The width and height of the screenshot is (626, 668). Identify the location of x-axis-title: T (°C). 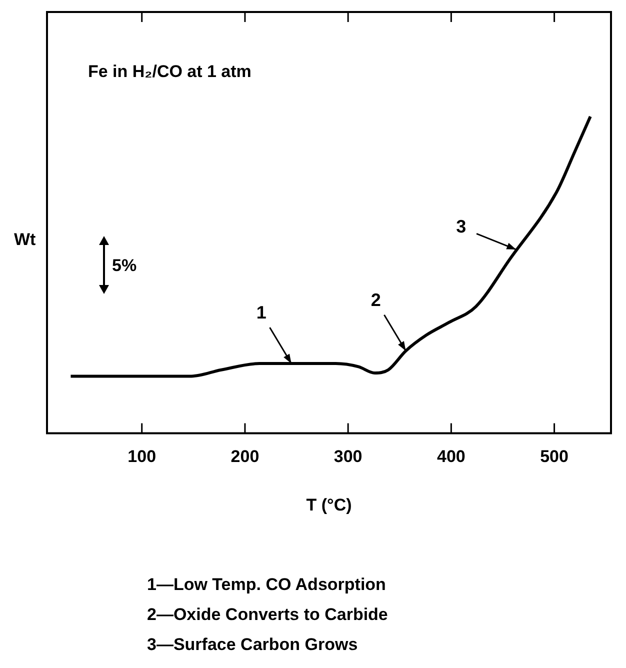
(329, 504).